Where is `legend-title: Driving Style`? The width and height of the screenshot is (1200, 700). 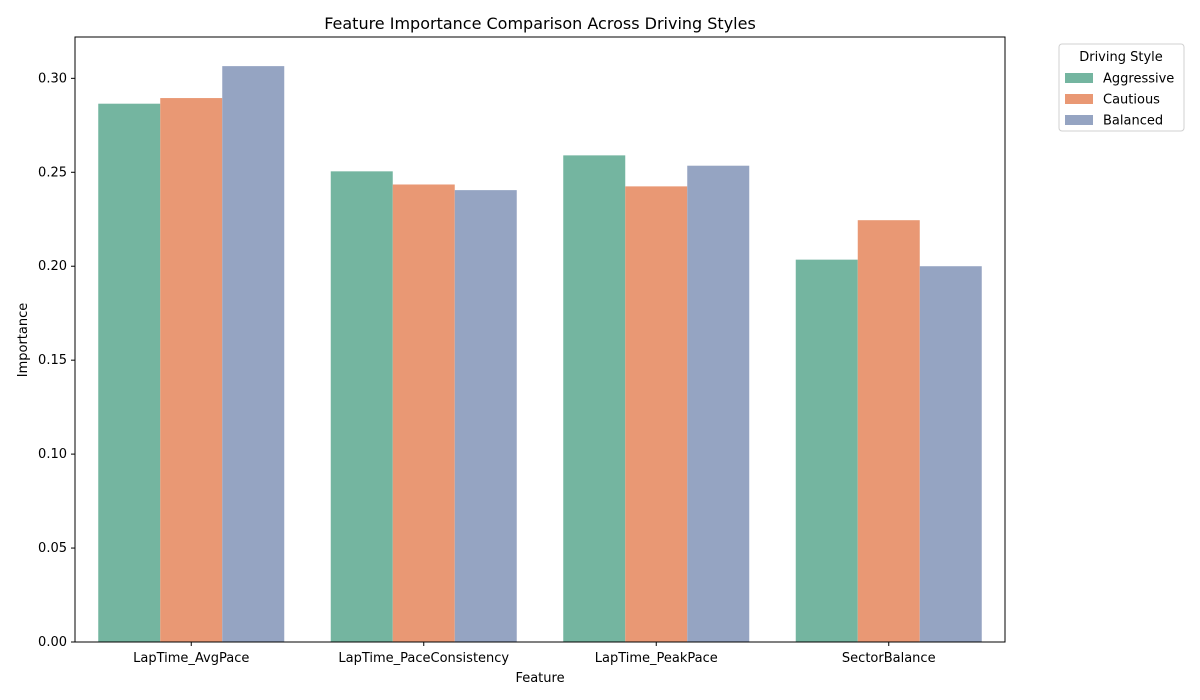 legend-title: Driving Style is located at coordinates (1121, 57).